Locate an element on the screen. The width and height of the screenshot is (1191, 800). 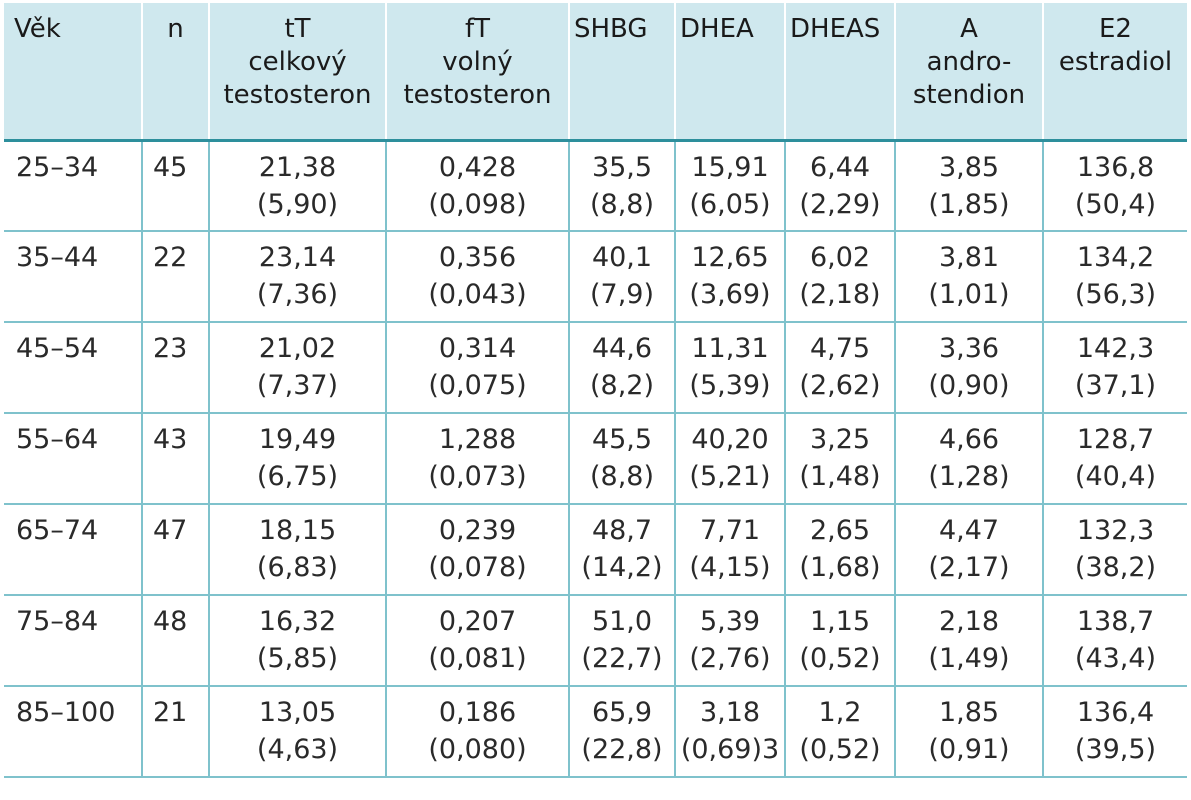
cell-sd: (7,37) is located at coordinates (297, 385).